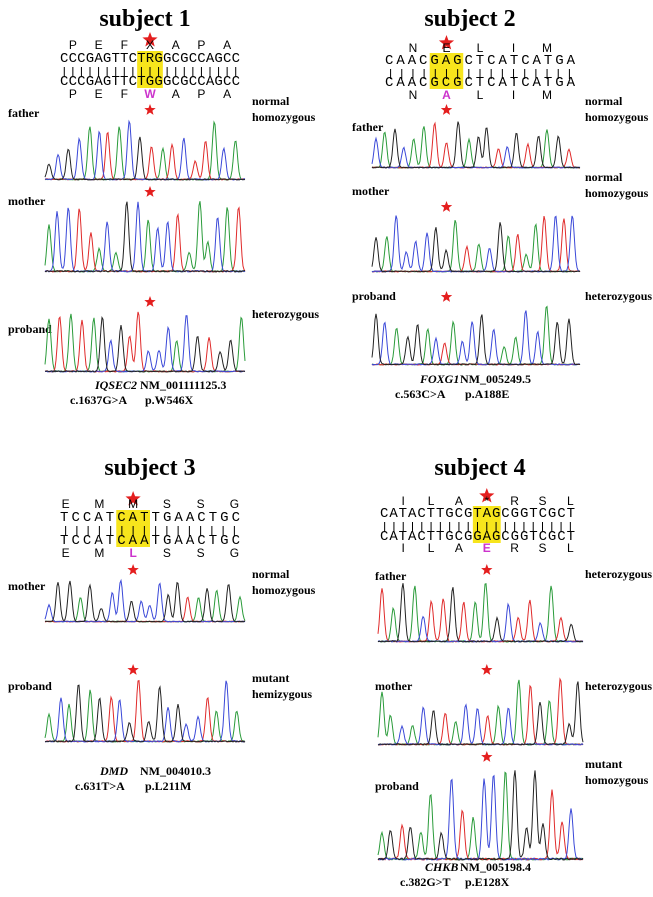  What do you see at coordinates (487, 882) in the screenshot?
I see `protein: p.E128X` at bounding box center [487, 882].